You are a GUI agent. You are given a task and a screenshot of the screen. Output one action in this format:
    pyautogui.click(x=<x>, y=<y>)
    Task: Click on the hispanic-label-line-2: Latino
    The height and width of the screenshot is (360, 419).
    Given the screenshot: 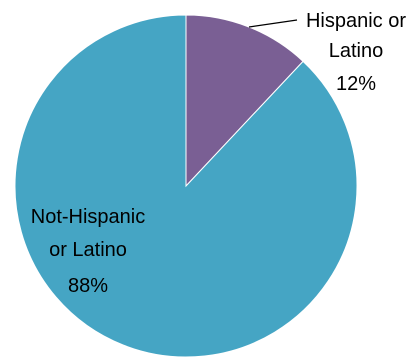 What is the action you would take?
    pyautogui.click(x=356, y=51)
    